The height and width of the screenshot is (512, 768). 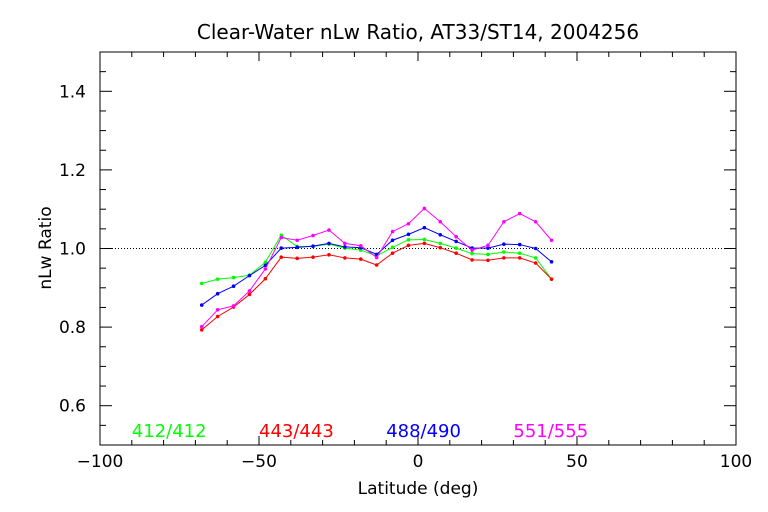 I want to click on x-tick-label: −50, so click(x=259, y=462).